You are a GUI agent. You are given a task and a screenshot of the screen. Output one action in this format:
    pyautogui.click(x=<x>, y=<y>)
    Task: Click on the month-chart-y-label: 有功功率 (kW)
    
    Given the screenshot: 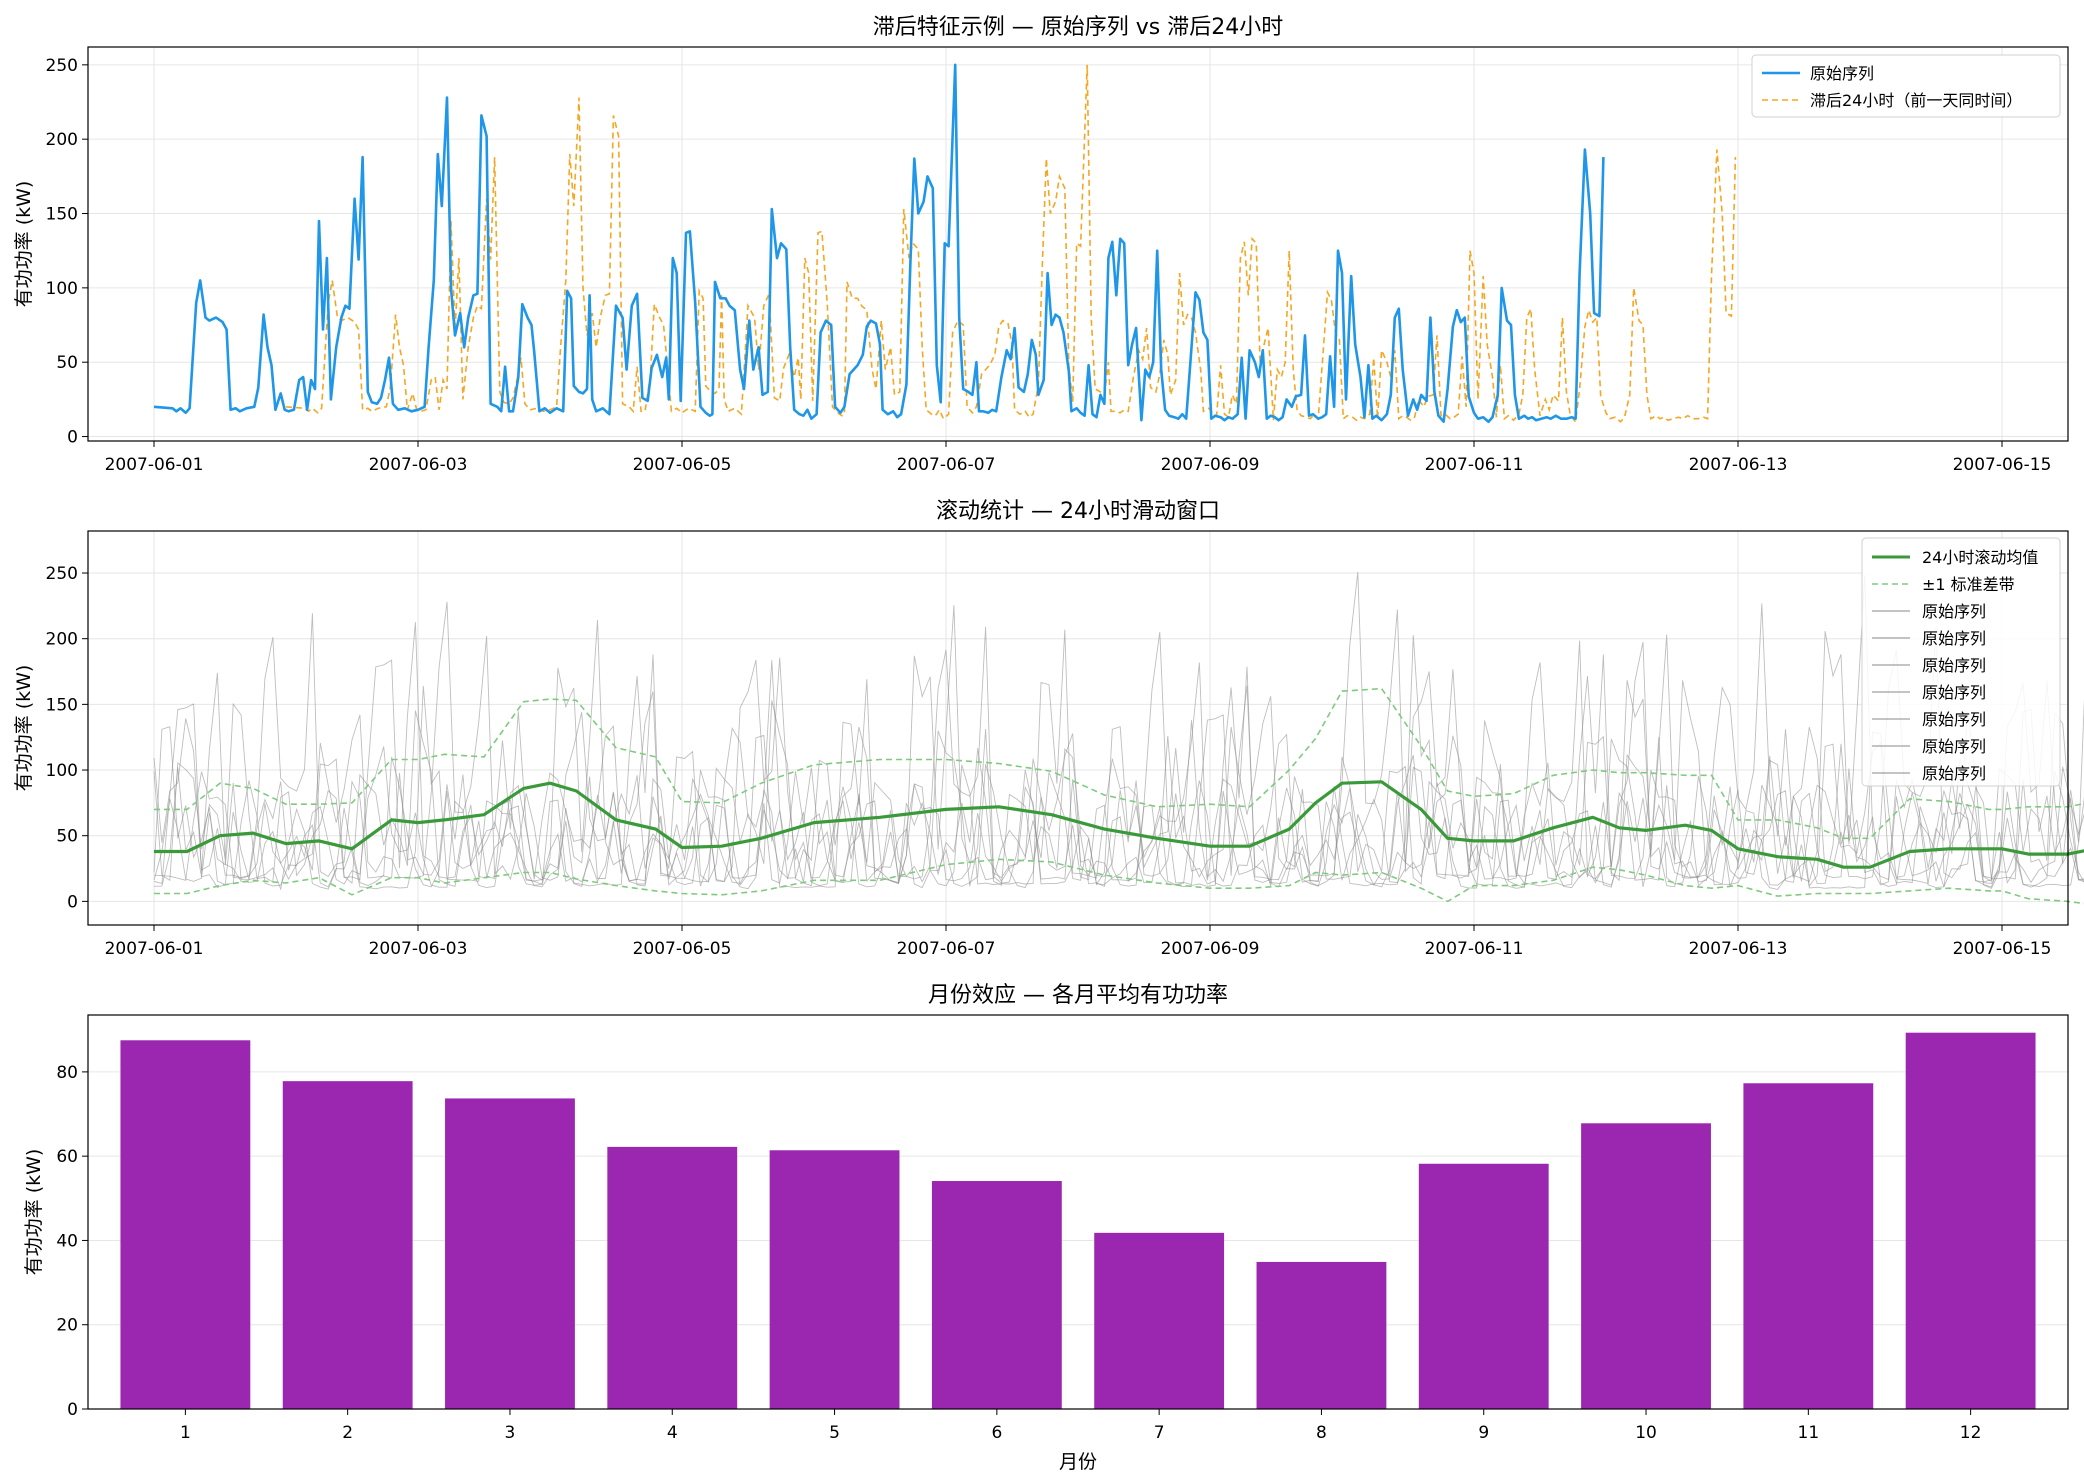 What is the action you would take?
    pyautogui.click(x=34, y=1212)
    